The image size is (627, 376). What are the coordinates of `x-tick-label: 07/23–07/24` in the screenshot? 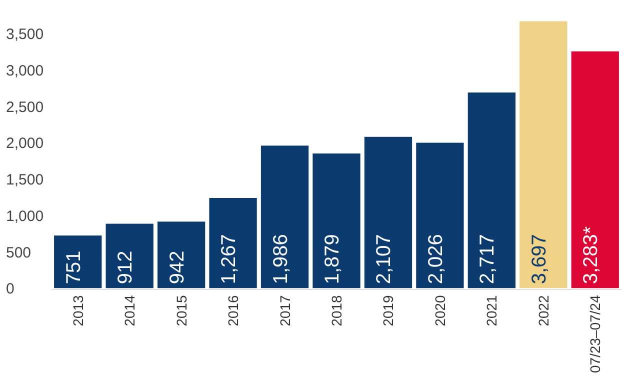 It's located at (595, 334).